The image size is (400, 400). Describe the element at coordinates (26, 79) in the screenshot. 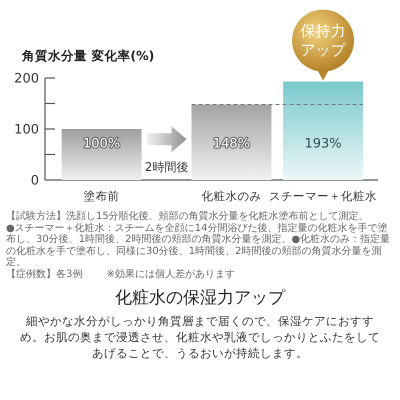

I see `y-tick-label: 200` at that location.